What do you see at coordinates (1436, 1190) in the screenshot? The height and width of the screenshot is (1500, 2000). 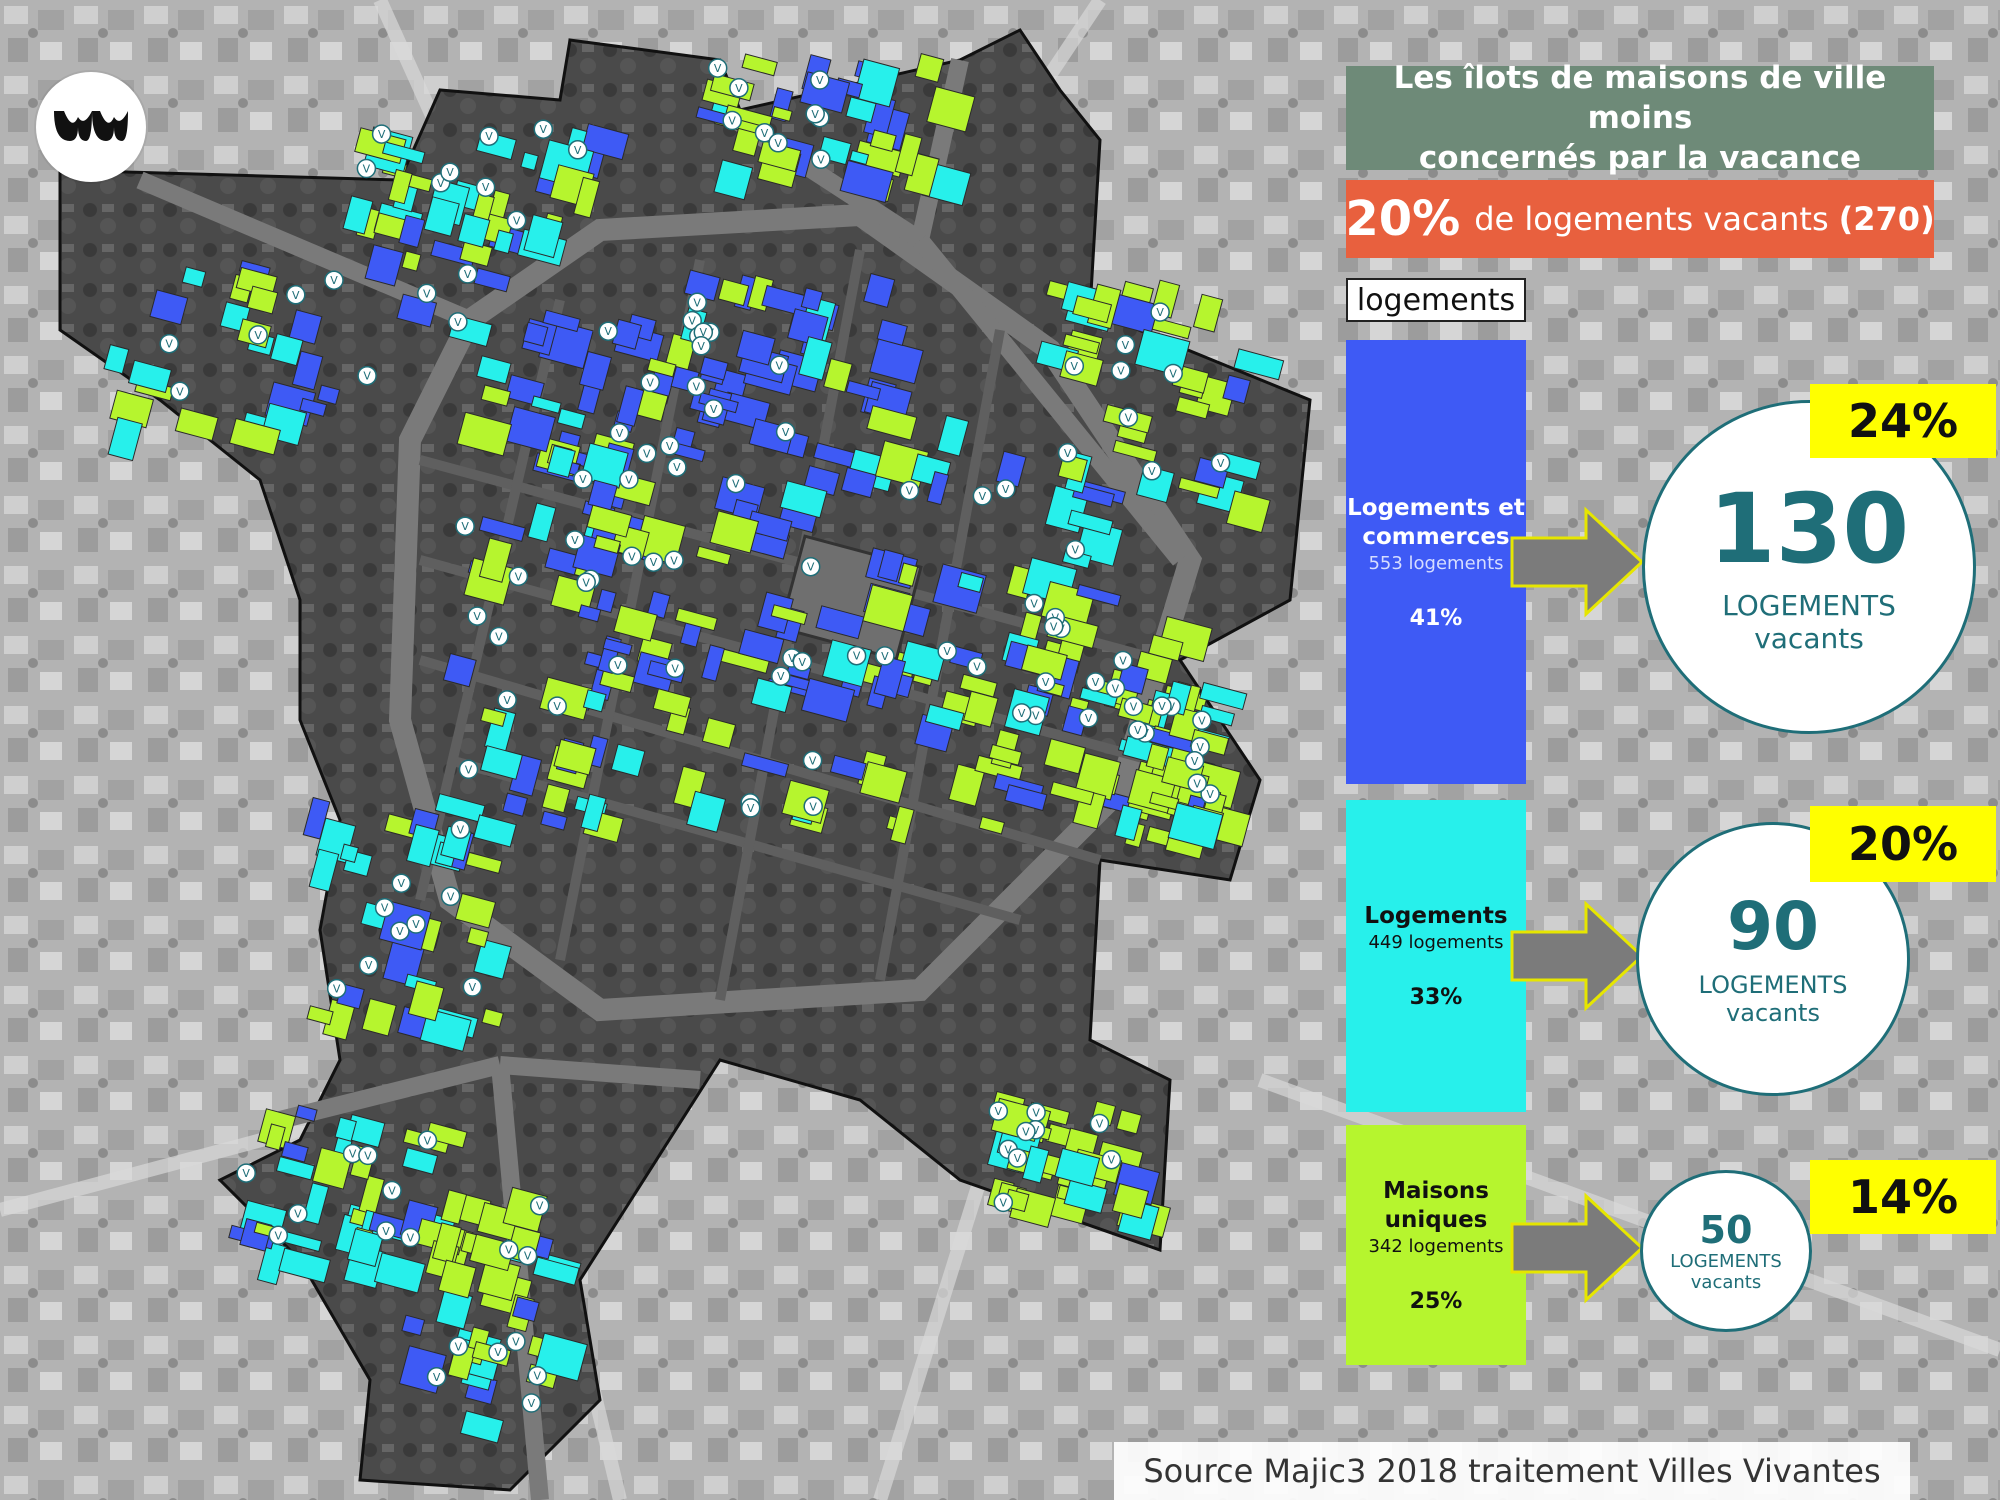 I see `category-name: Maisons` at bounding box center [1436, 1190].